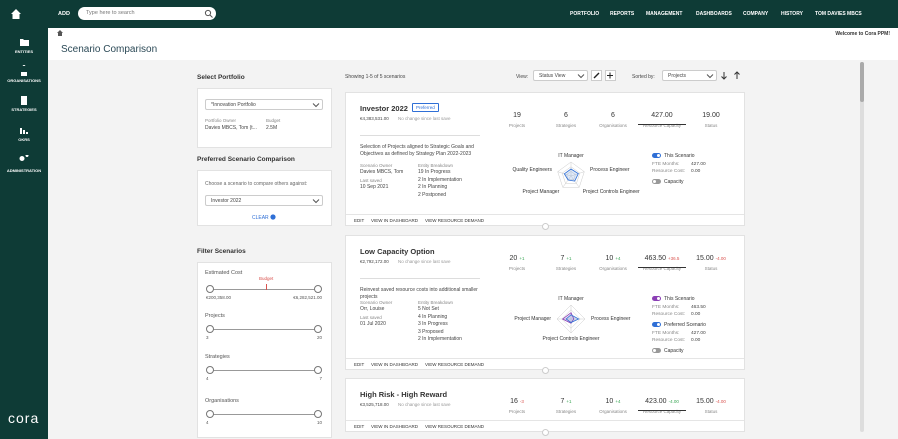 The height and width of the screenshot is (439, 898). What do you see at coordinates (264, 200) in the screenshot?
I see `preferred-select: Investor 2022` at bounding box center [264, 200].